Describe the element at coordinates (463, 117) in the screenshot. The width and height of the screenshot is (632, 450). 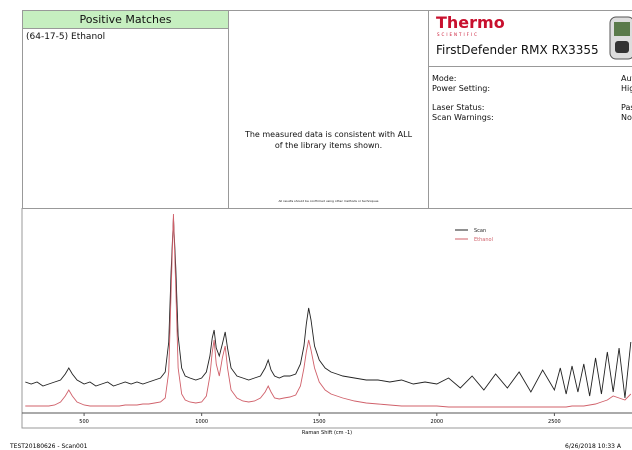
I see `field-label: Scan Warnings:` at that location.